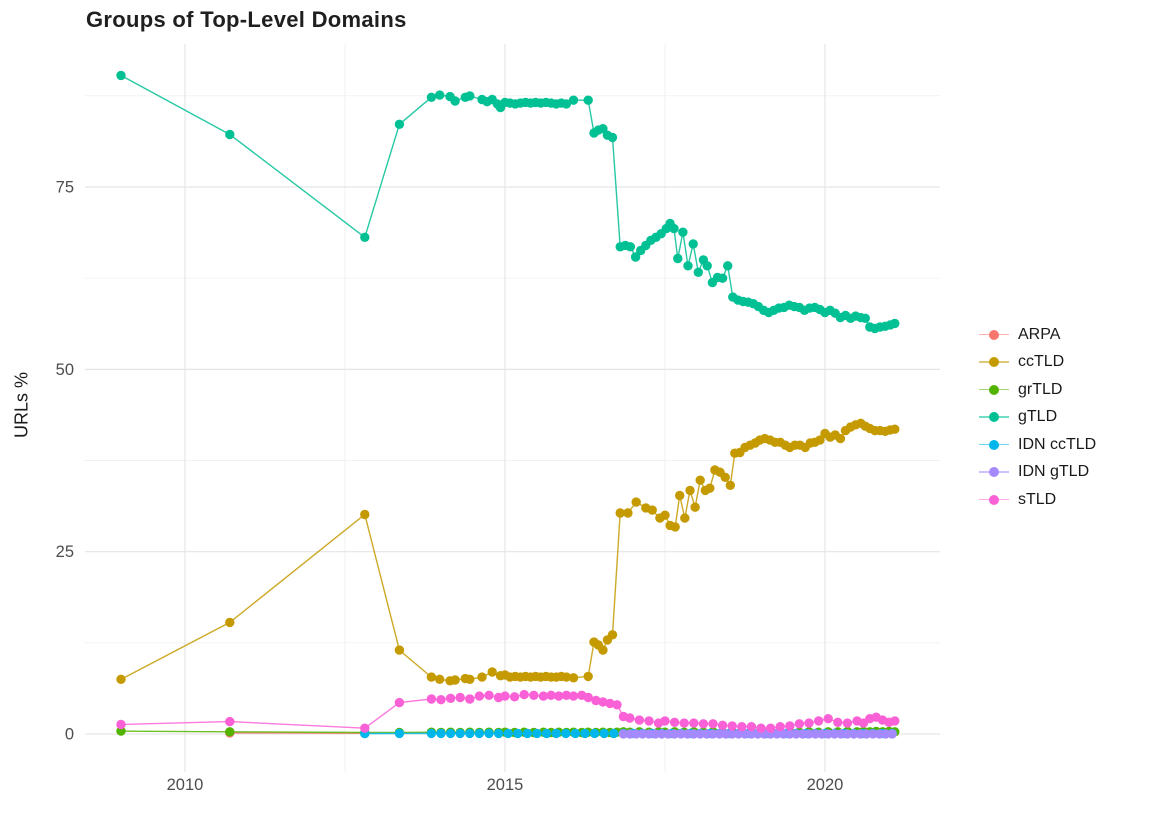  Describe the element at coordinates (757, 734) in the screenshot. I see `series-idn-gtld` at that location.